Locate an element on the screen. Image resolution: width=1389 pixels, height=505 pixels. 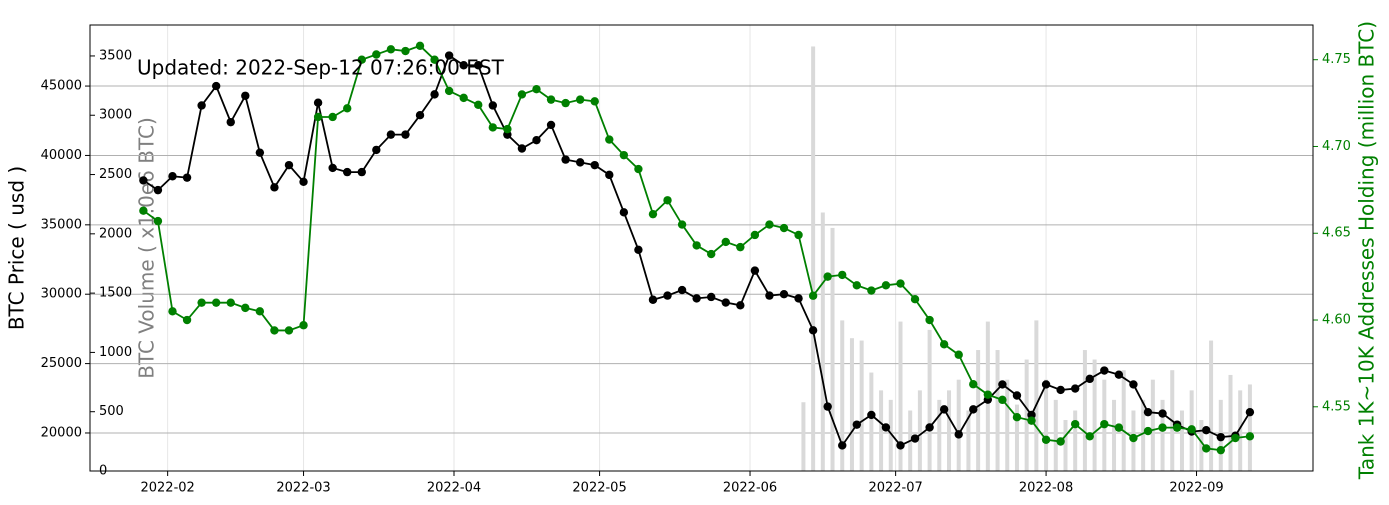
volume-tick-label: 1000 is located at coordinates (115, 352).